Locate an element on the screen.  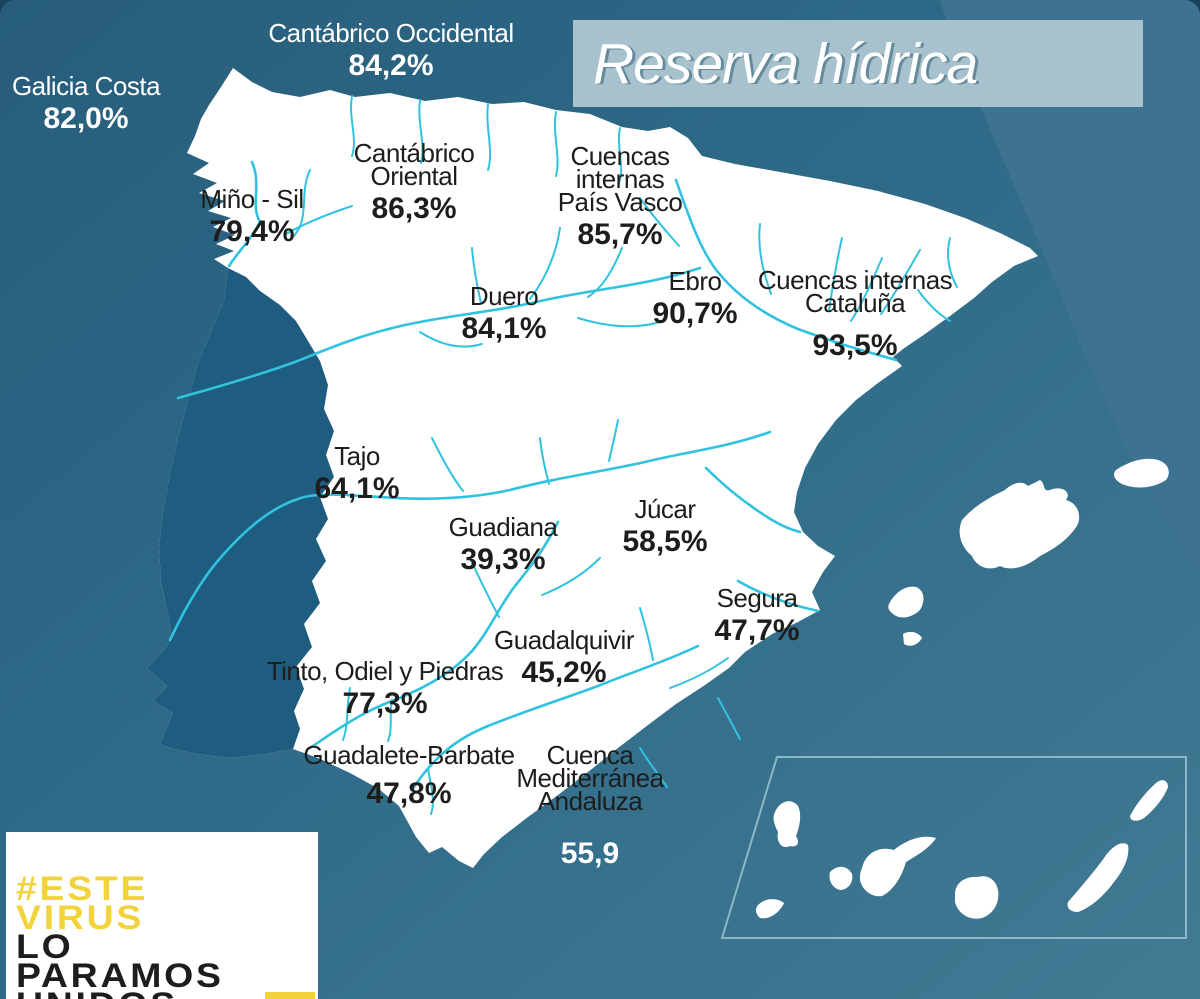
basin-value: 55,9 is located at coordinates (590, 853).